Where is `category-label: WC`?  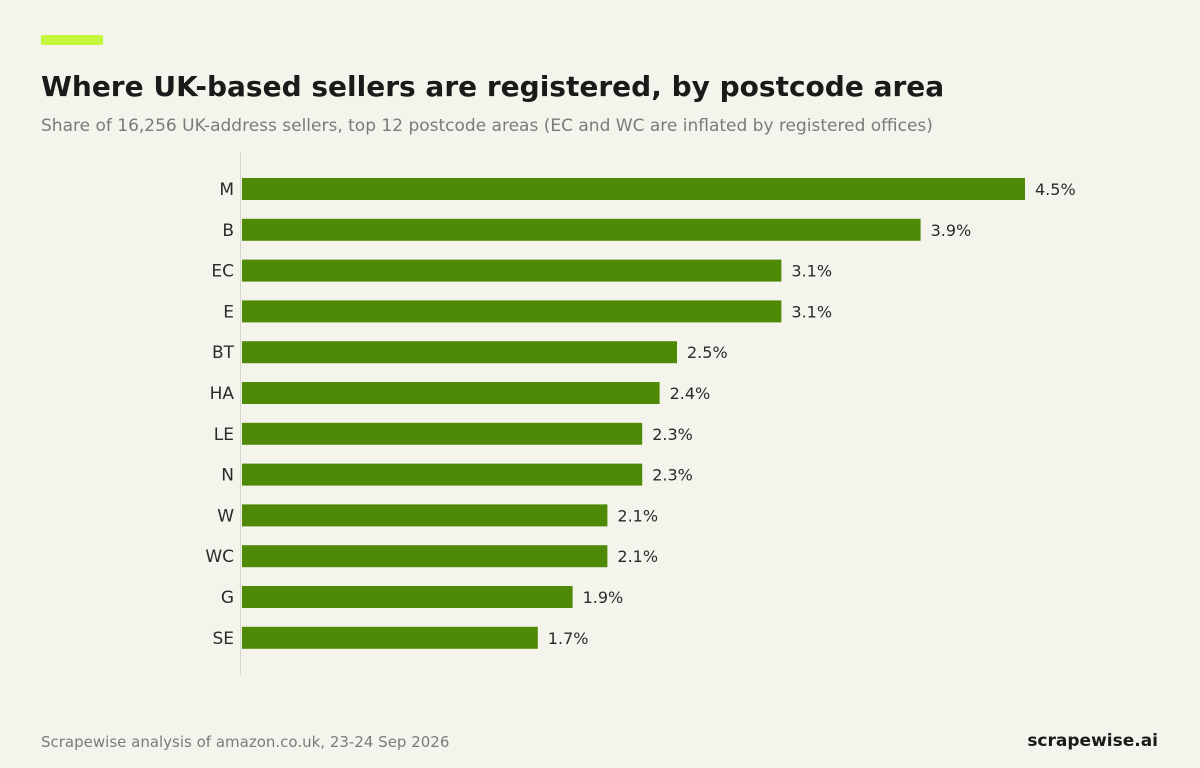
category-label: WC is located at coordinates (219, 557).